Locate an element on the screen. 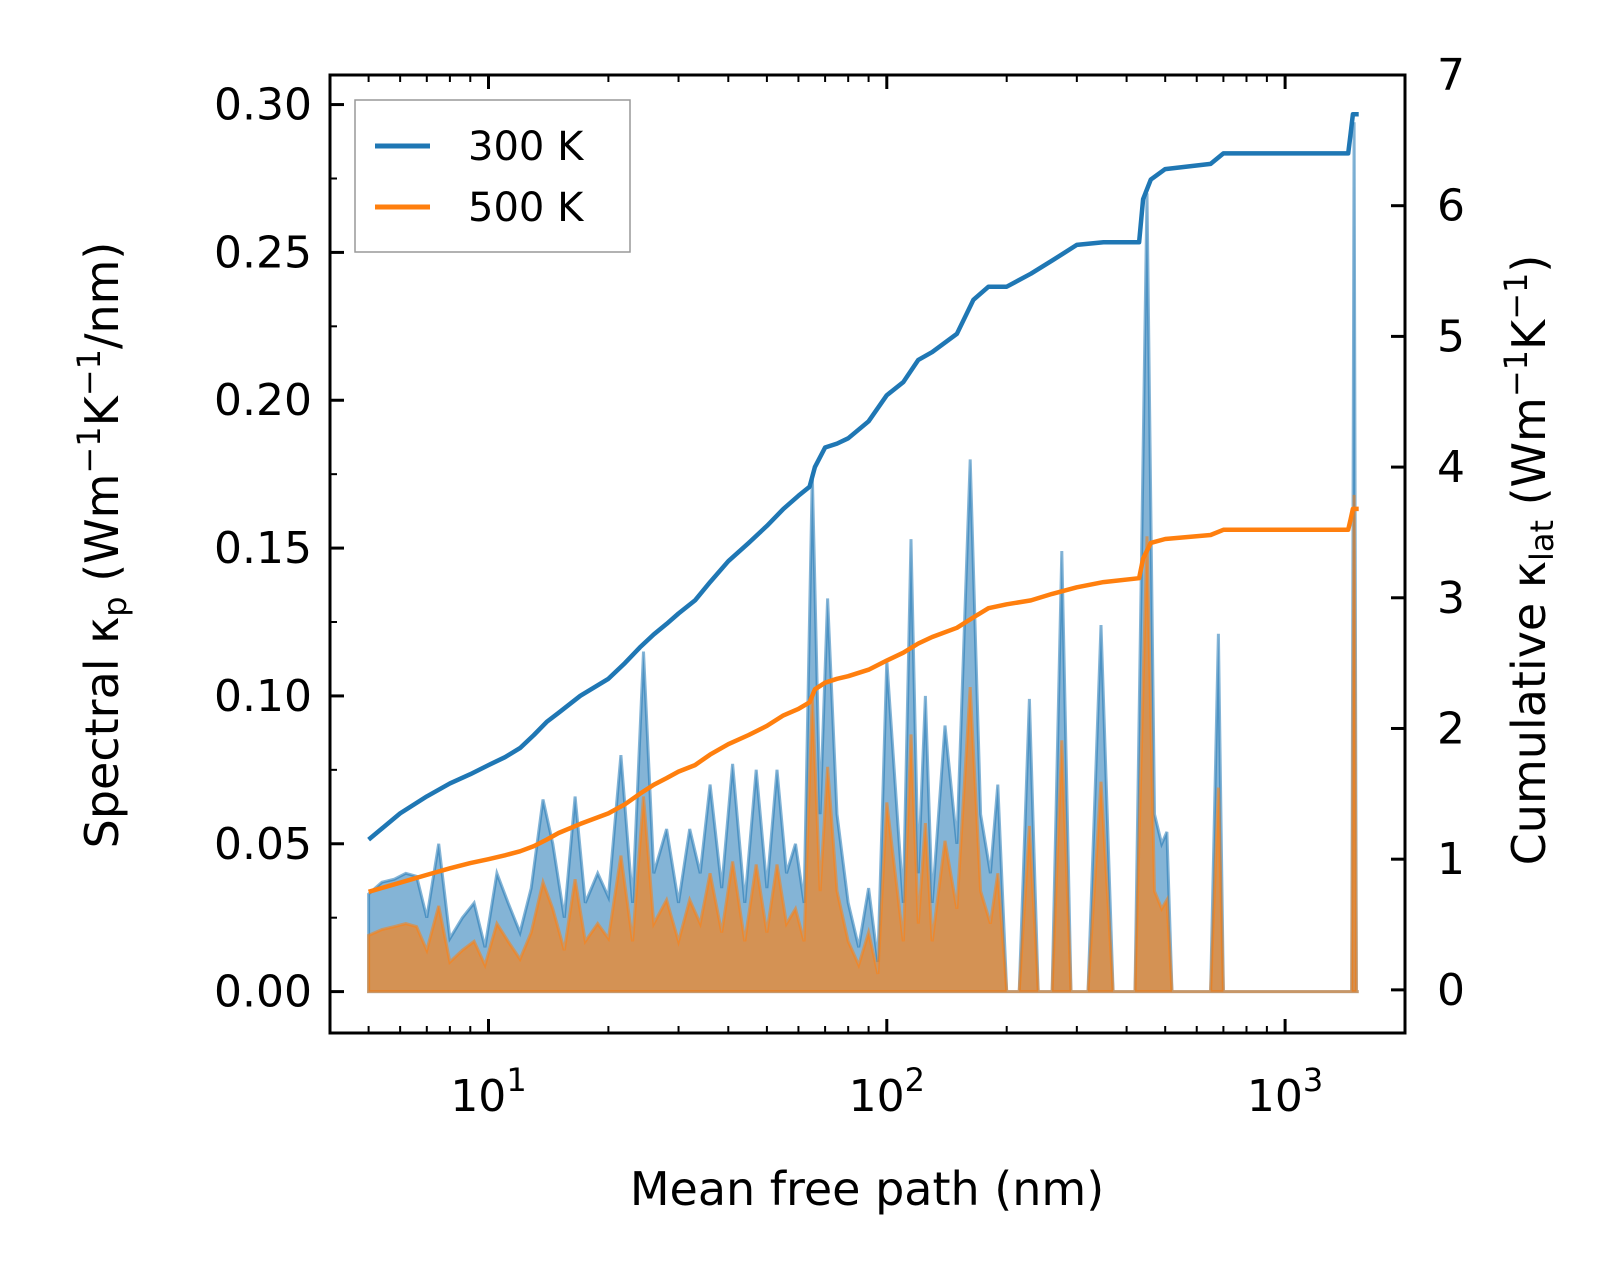 This screenshot has width=1623, height=1270. x-tick-label: 10² is located at coordinates (887, 1091).